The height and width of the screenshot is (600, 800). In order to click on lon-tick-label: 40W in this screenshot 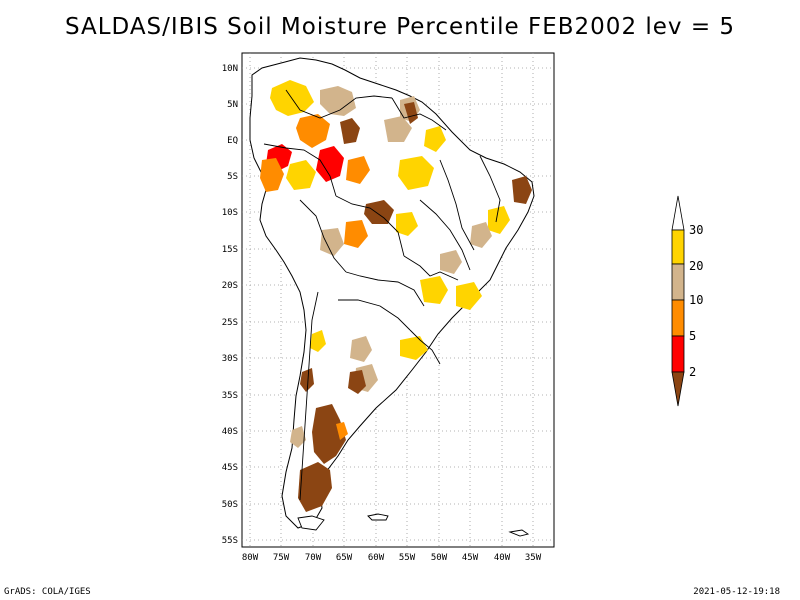, I will do `click(502, 558)`.